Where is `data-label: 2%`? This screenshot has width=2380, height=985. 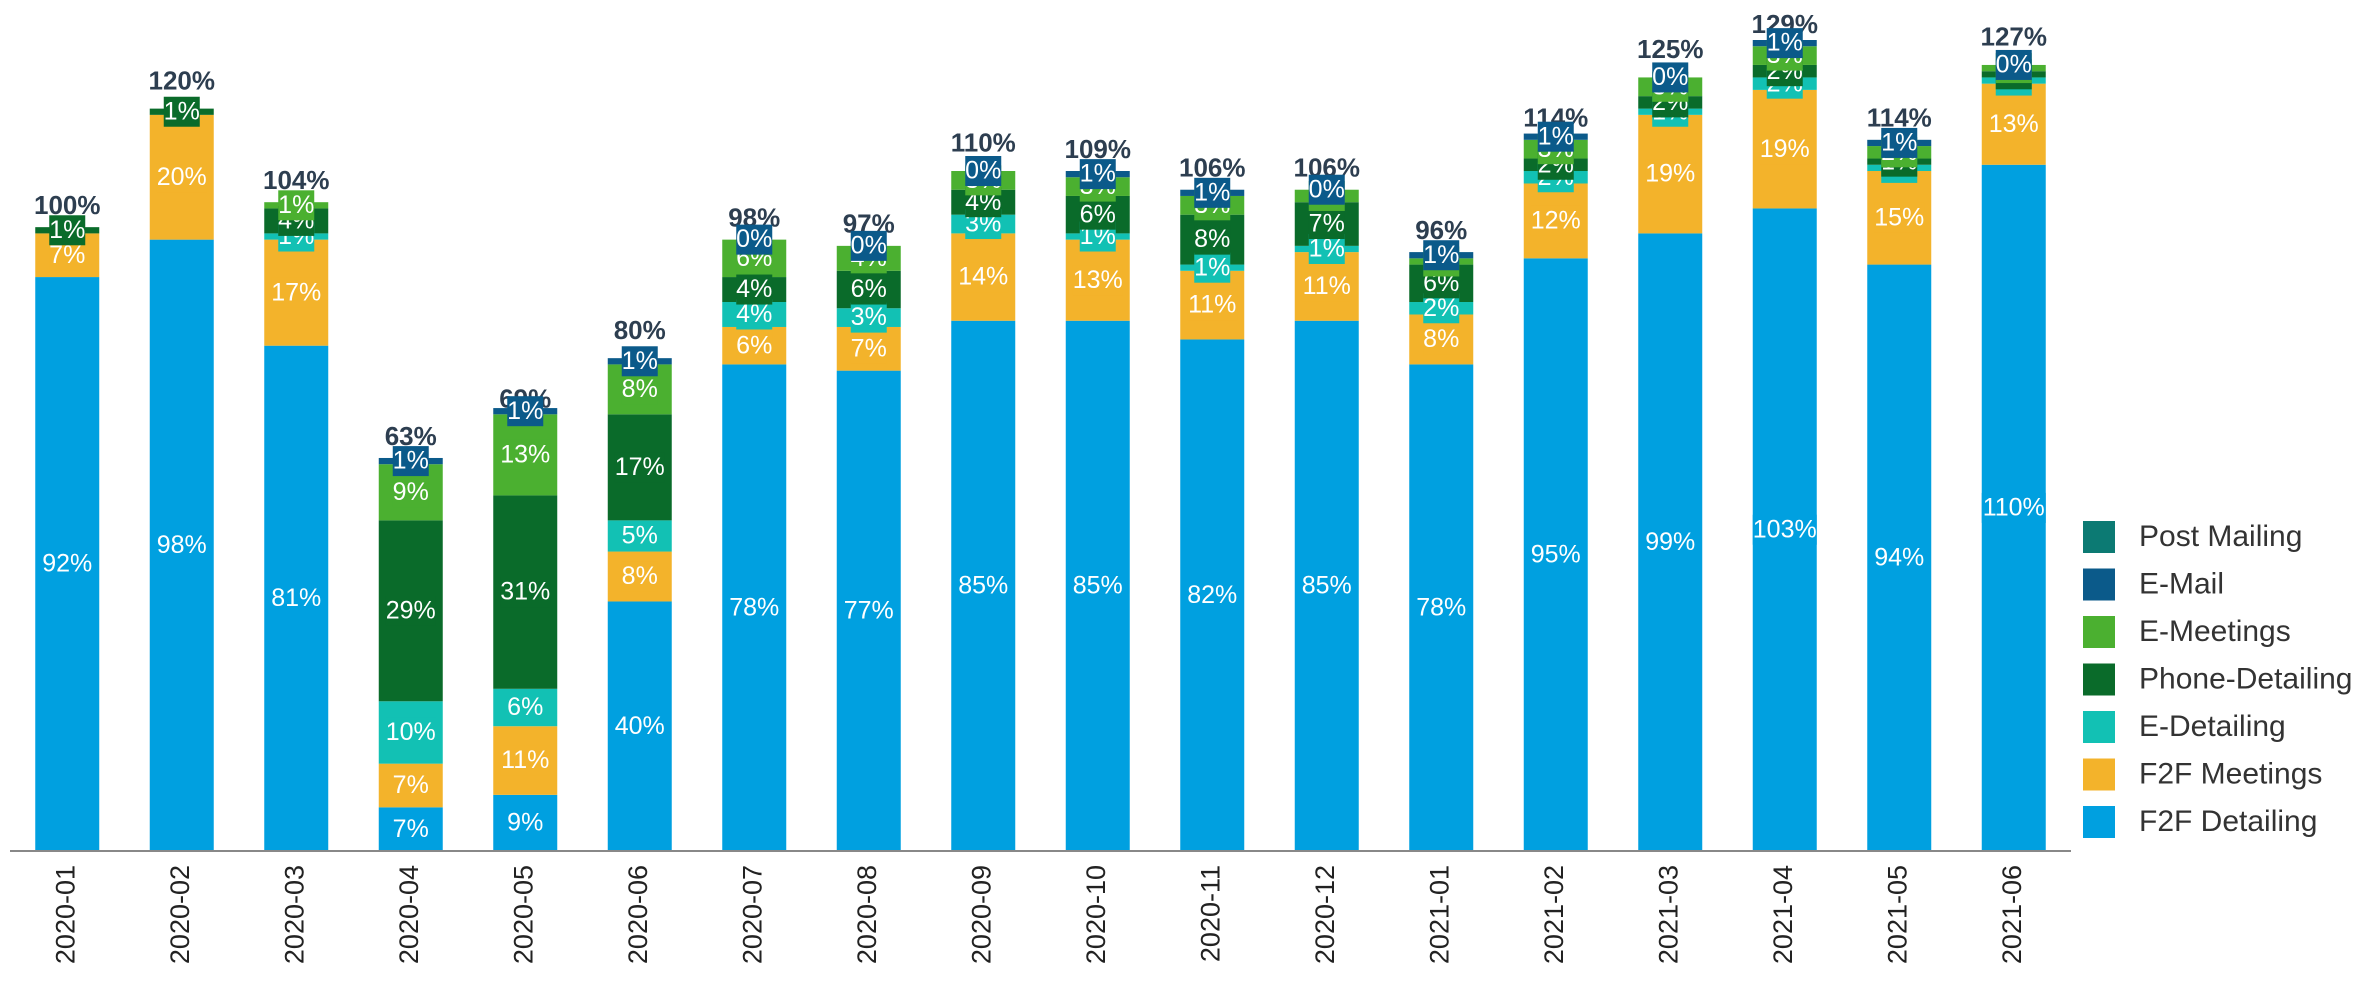 data-label: 2% is located at coordinates (1441, 308).